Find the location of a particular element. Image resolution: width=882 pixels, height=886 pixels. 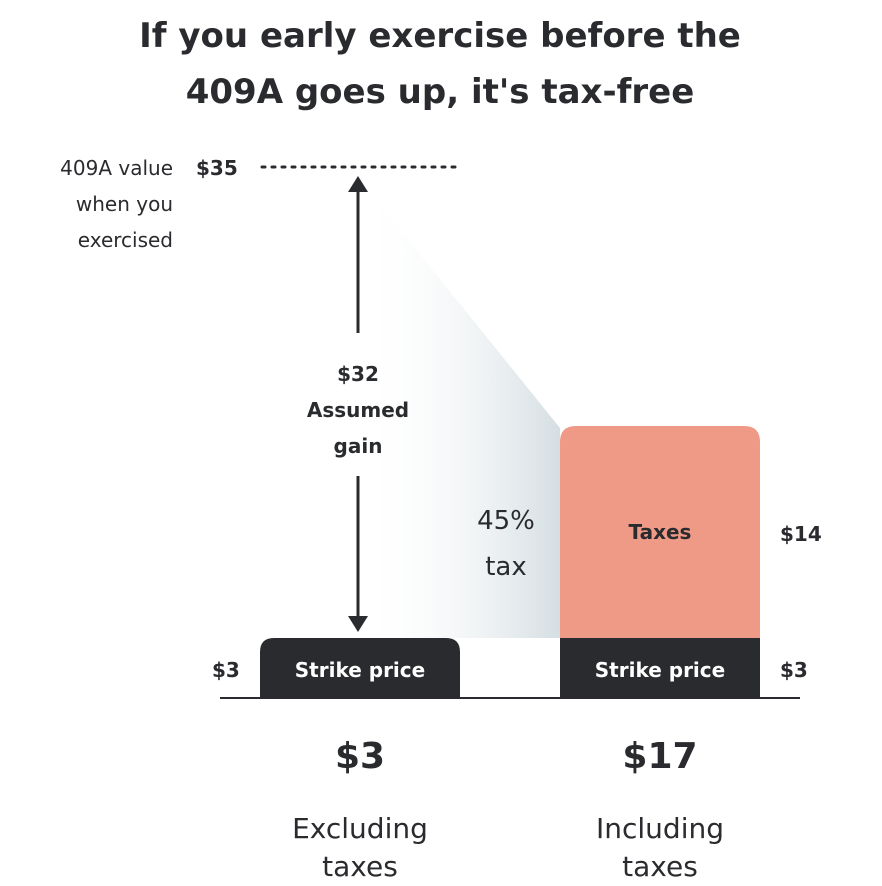

gain-value: $32 is located at coordinates (358, 374).